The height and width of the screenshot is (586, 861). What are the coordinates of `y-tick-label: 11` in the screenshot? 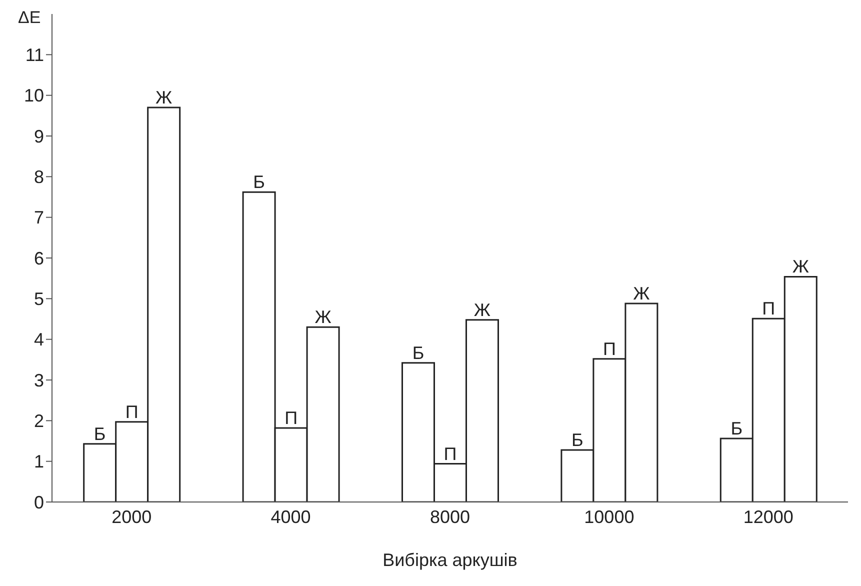 It's located at (34, 55).